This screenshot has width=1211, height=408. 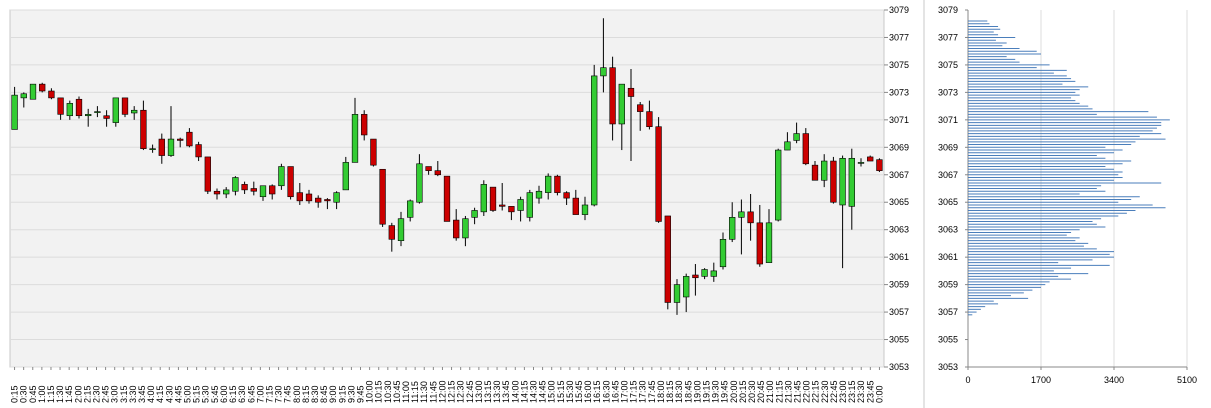 I want to click on time-tick-label: 20:45, so click(x=761, y=391).